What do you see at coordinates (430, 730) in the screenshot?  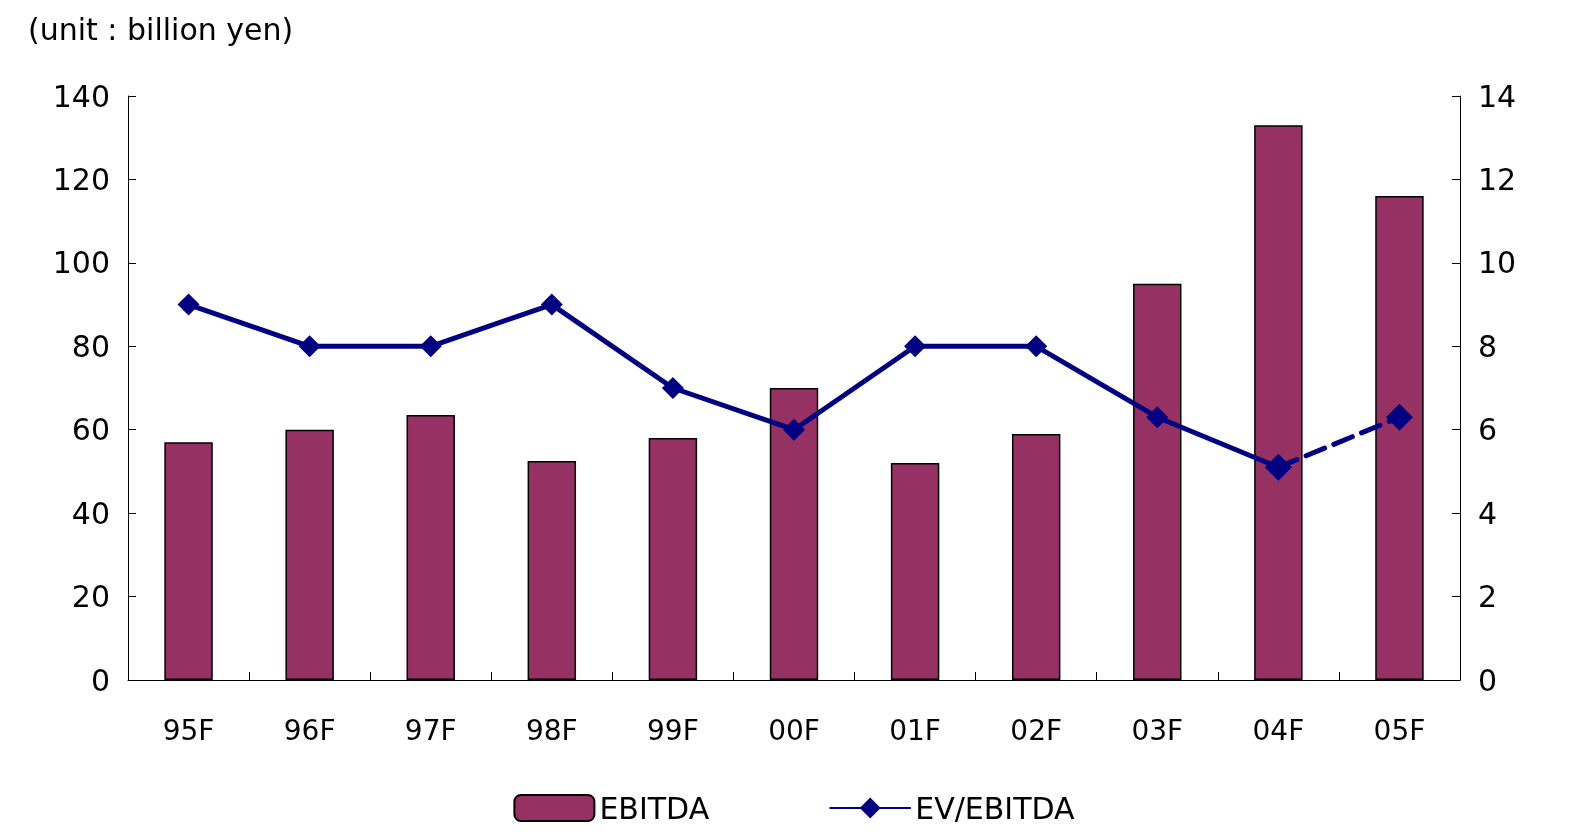 I see `x-tick-label: 97F` at bounding box center [430, 730].